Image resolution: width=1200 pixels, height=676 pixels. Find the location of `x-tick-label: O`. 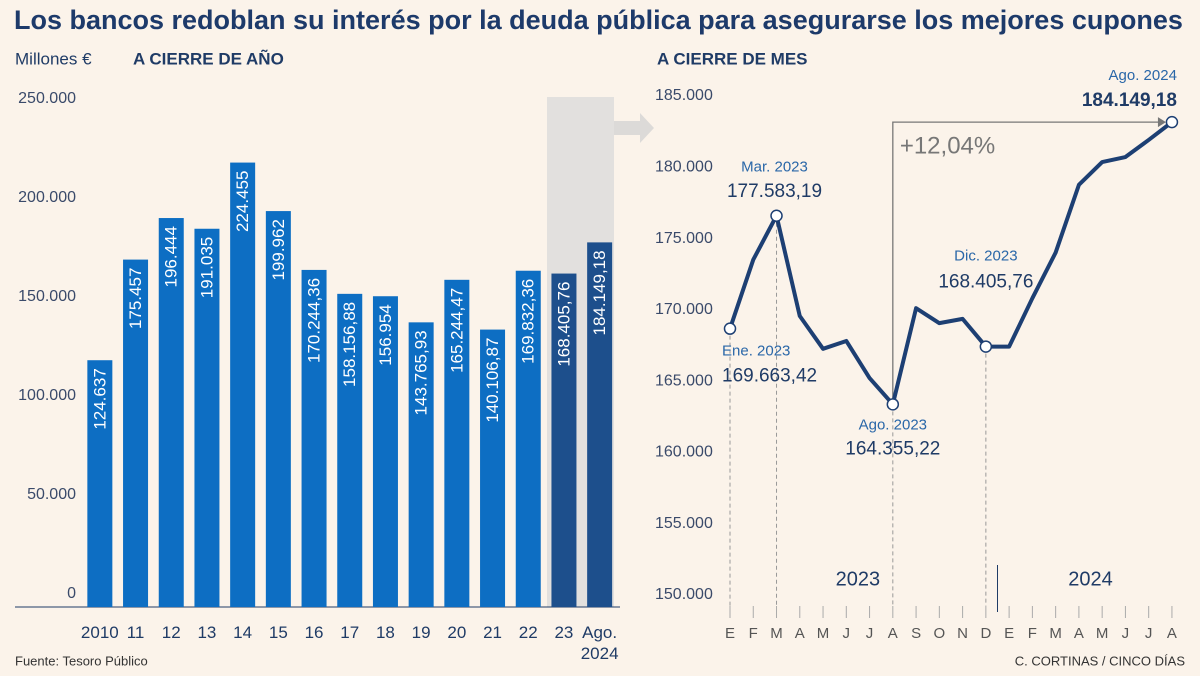

x-tick-label: O is located at coordinates (940, 633).